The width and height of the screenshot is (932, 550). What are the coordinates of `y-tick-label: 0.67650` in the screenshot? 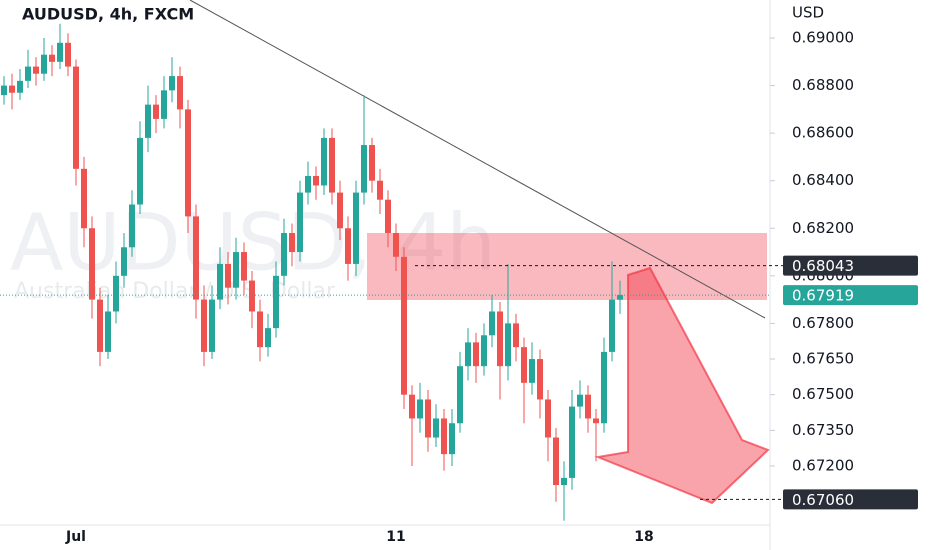 It's located at (823, 359).